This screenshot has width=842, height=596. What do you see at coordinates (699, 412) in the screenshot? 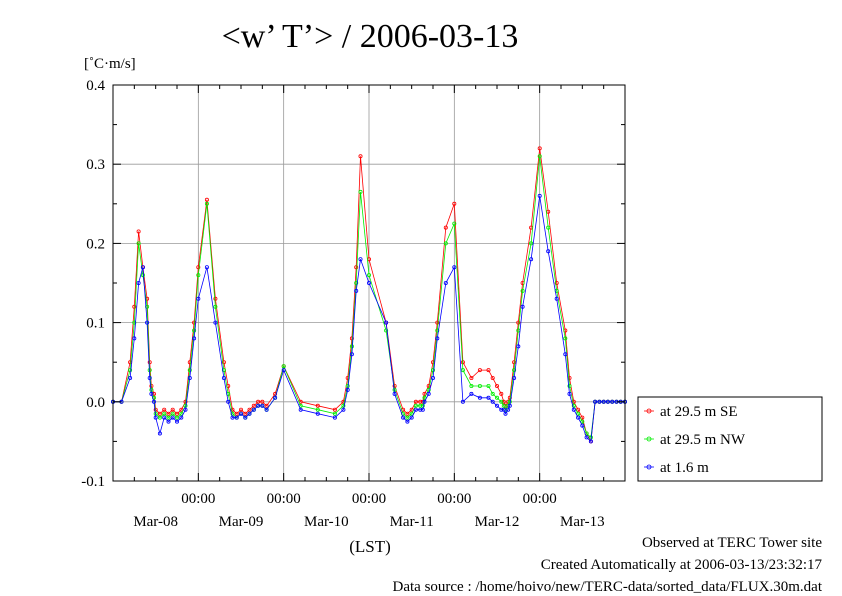
I see `legend-label: at 29.5 m SE` at bounding box center [699, 412].